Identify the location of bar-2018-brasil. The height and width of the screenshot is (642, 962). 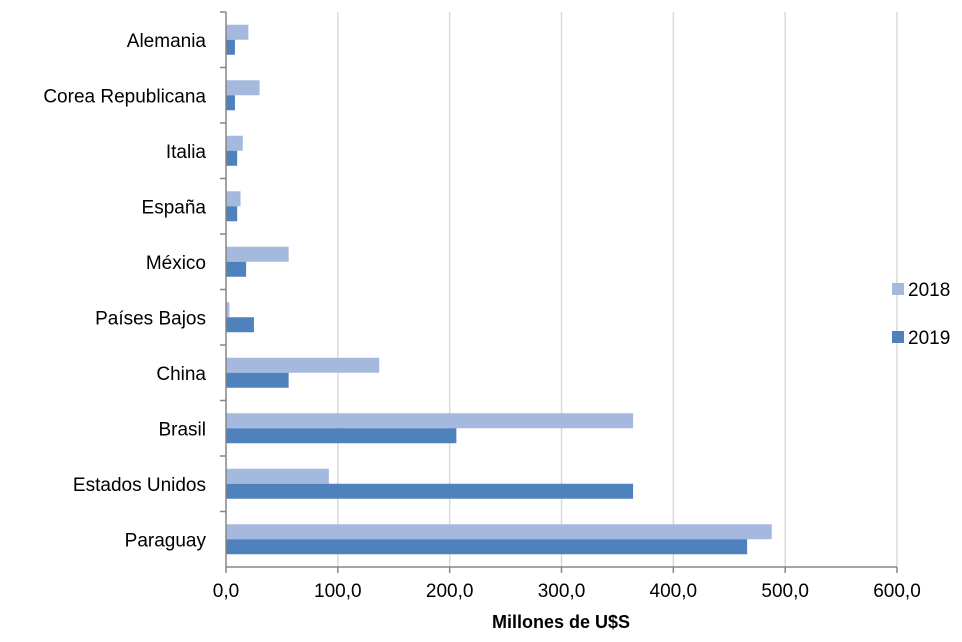
(430, 421).